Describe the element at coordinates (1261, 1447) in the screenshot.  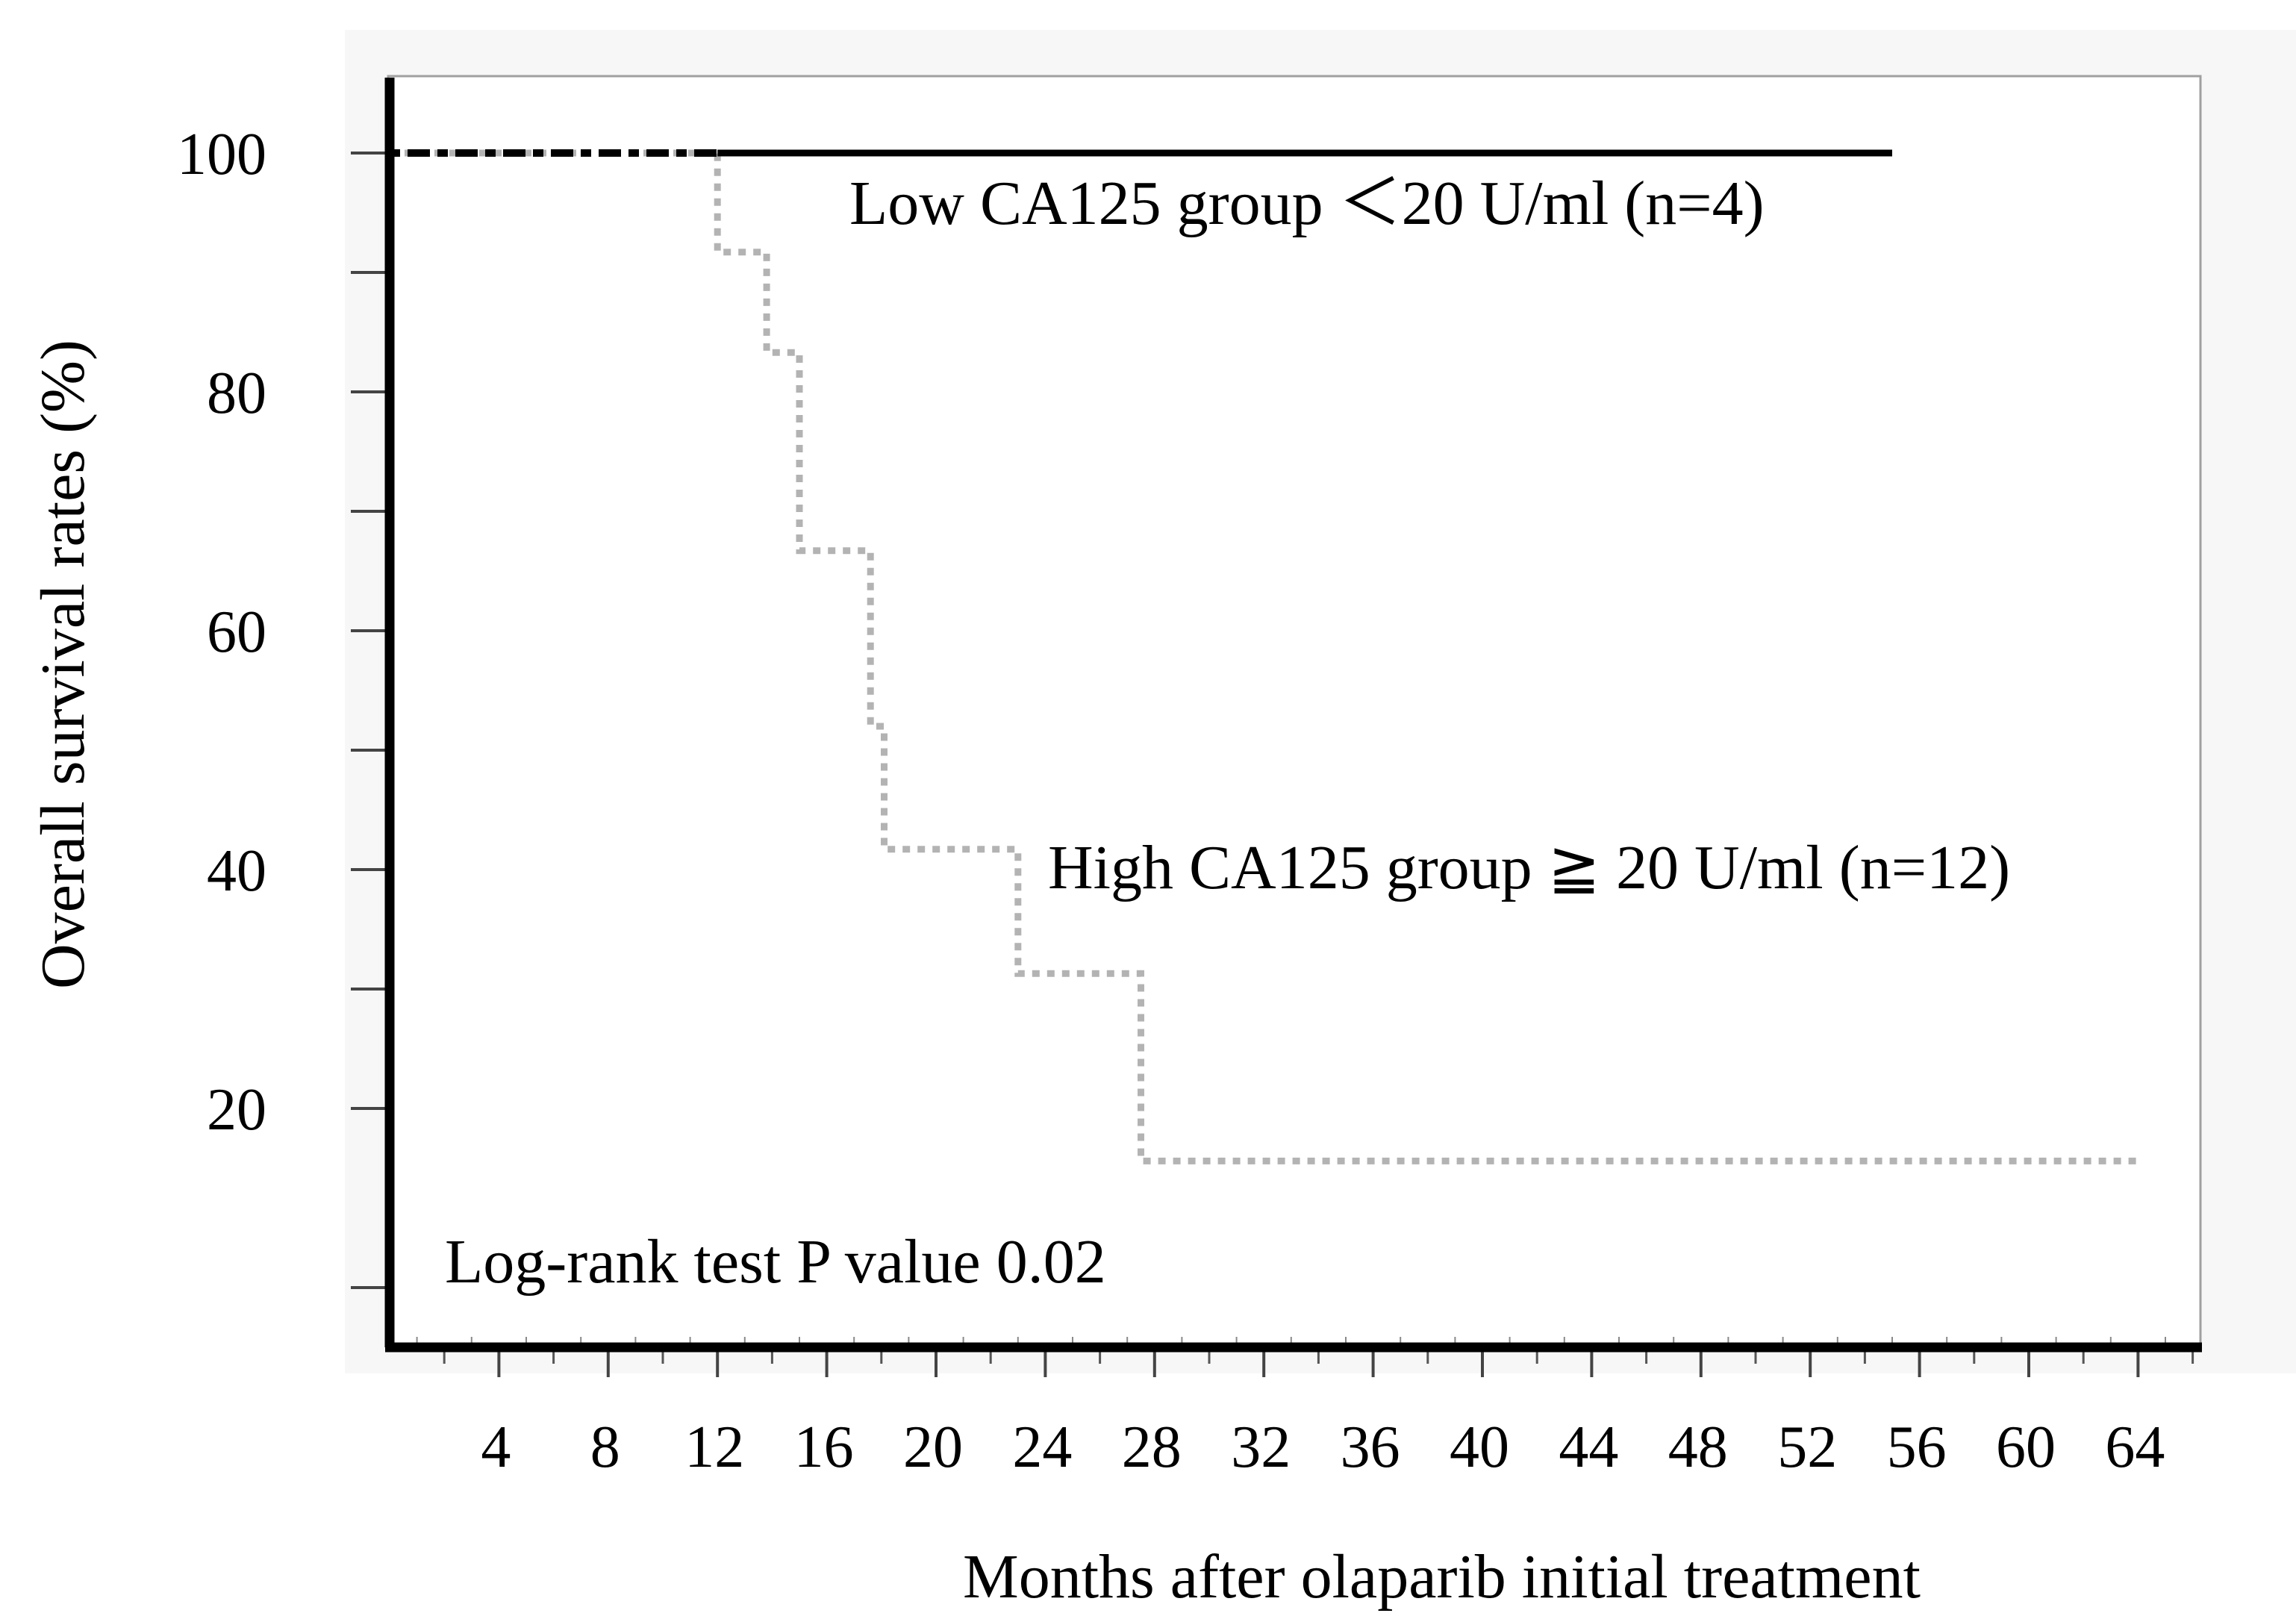
I see `x-tick-label-32: 32` at that location.